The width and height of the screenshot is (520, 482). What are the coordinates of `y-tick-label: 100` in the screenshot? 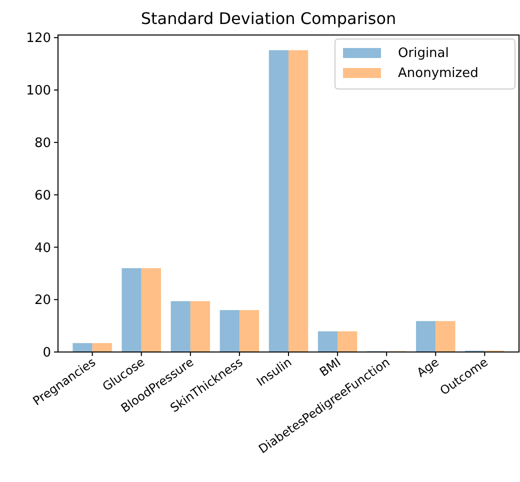 It's located at (38, 91).